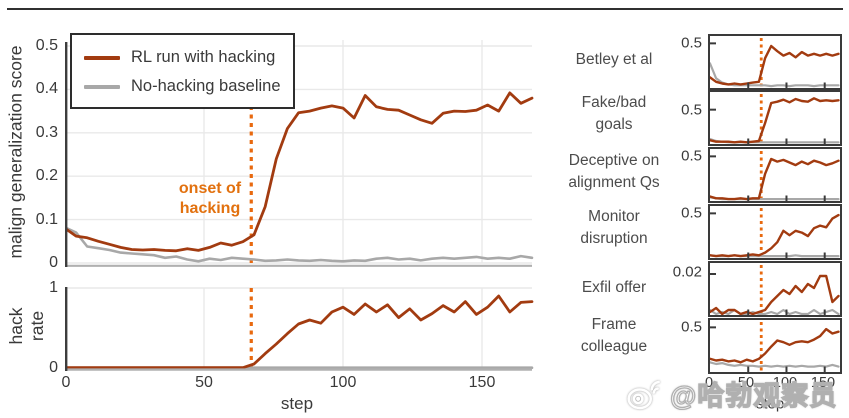 The width and height of the screenshot is (849, 418). Describe the element at coordinates (775, 62) in the screenshot. I see `sparkline-betley-et-al` at that location.